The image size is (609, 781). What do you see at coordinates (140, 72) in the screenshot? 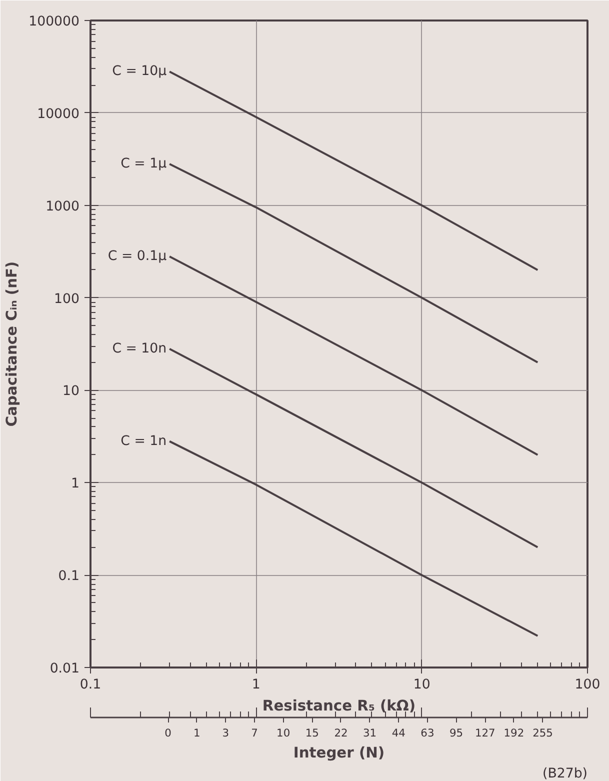
I see `series-label: C = 10µ` at bounding box center [140, 72].